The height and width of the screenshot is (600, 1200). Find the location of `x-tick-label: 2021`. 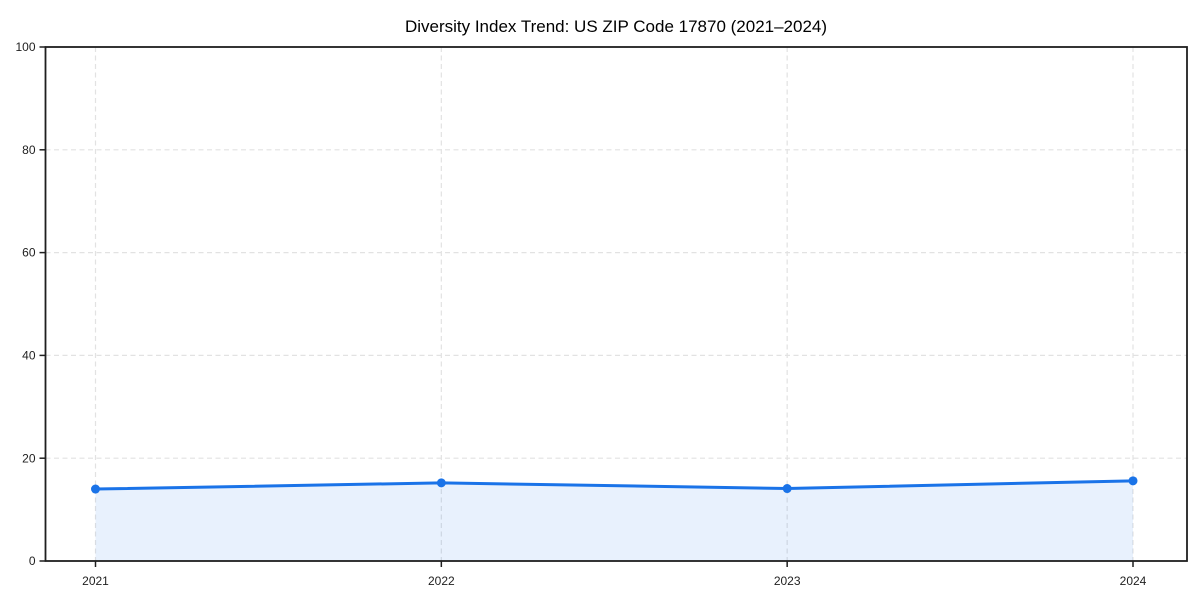

x-tick-label: 2021 is located at coordinates (95, 581).